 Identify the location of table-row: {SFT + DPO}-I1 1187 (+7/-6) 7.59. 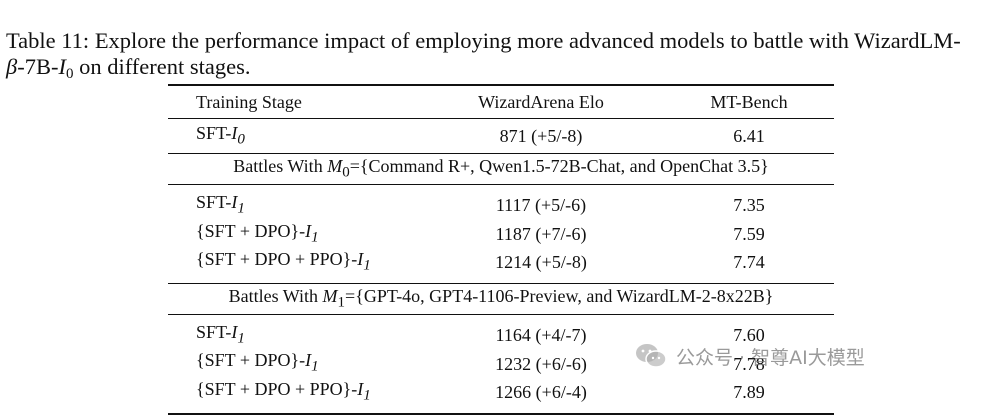
(501, 234).